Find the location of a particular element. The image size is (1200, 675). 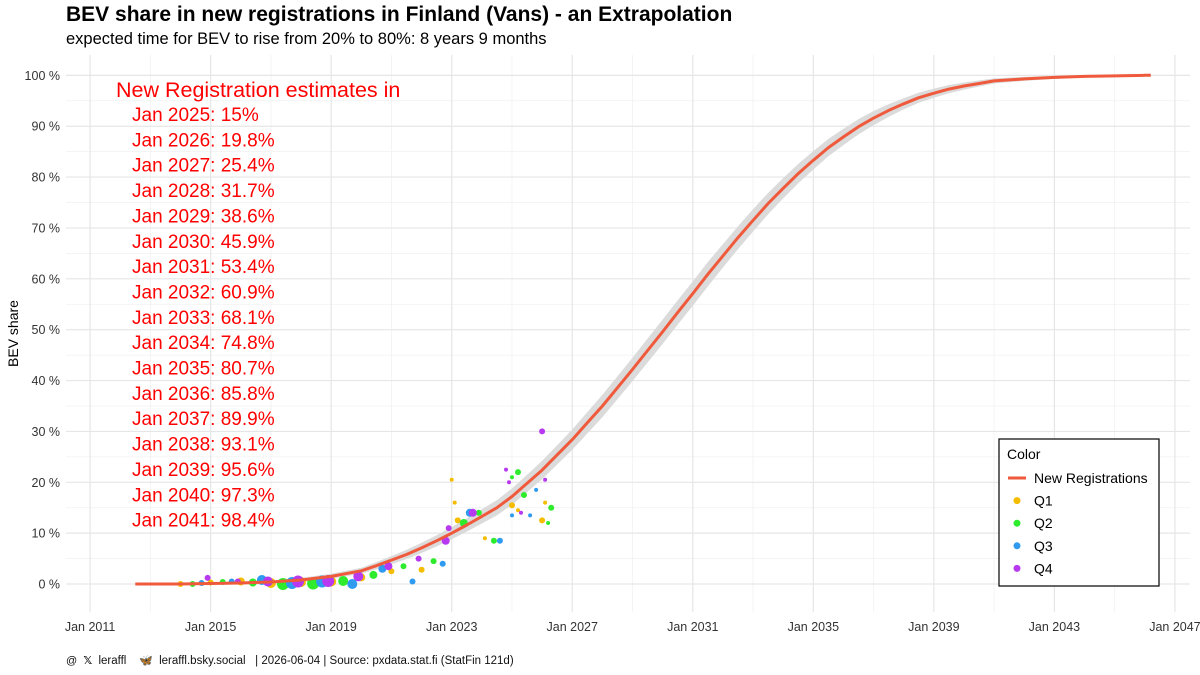

y-tick-label: 100 % is located at coordinates (42, 76).